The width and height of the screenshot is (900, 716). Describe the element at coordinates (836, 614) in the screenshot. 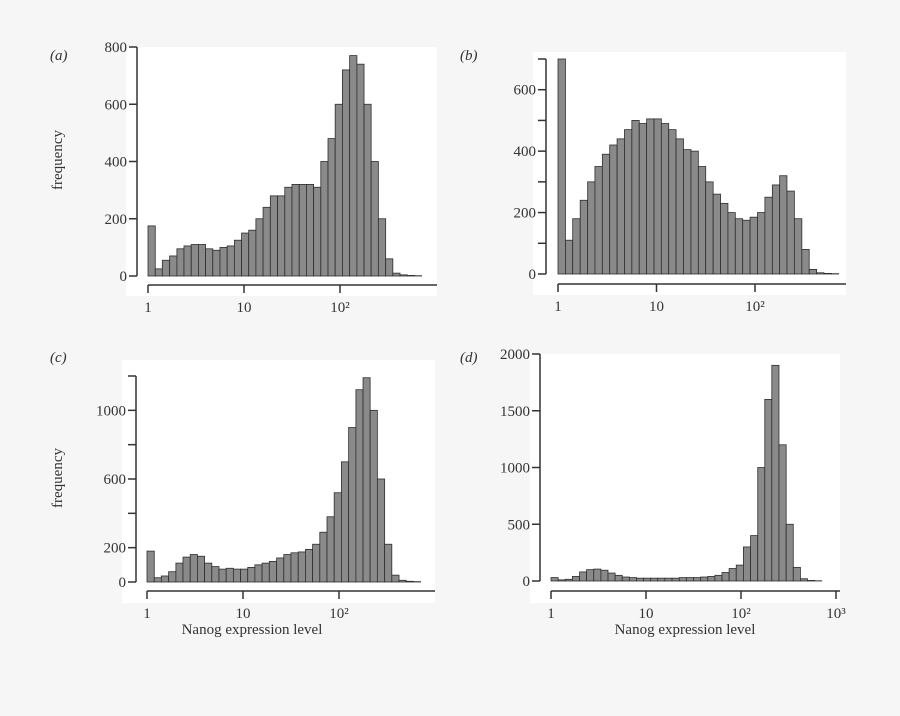

I see `x-tick-label: 10³` at that location.